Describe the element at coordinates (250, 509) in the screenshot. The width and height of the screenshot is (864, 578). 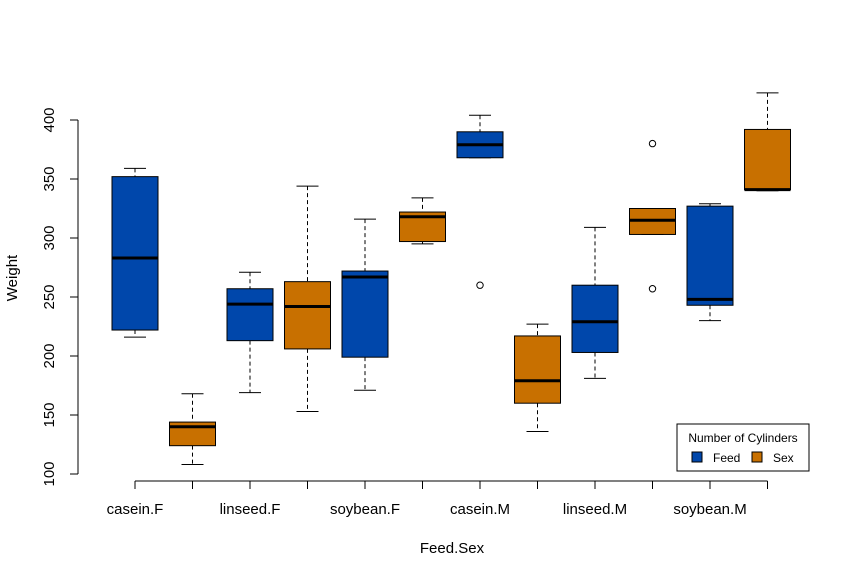
I see `x-tick-label: linseed.F` at that location.